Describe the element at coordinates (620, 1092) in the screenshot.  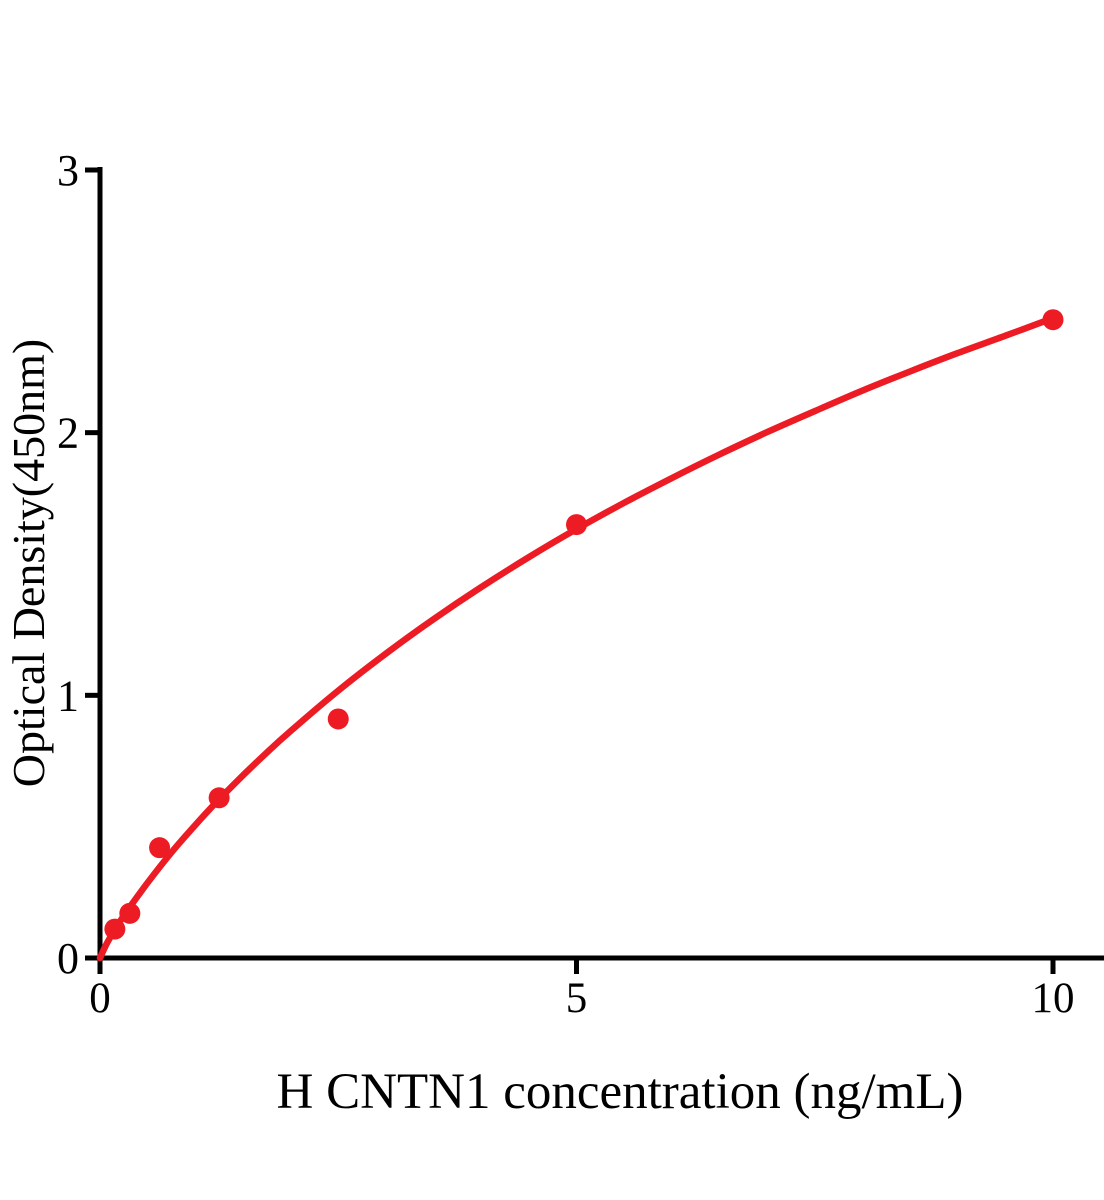
I see `x-axis-title: H CNTN1 concentration (ng/mL)` at that location.